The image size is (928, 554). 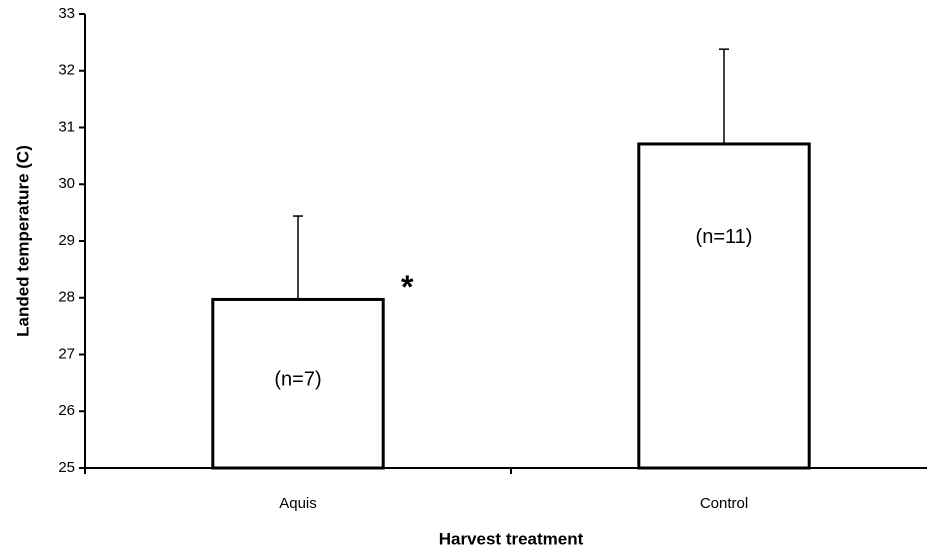 What do you see at coordinates (724, 503) in the screenshot?
I see `x-tick-label: Control` at bounding box center [724, 503].